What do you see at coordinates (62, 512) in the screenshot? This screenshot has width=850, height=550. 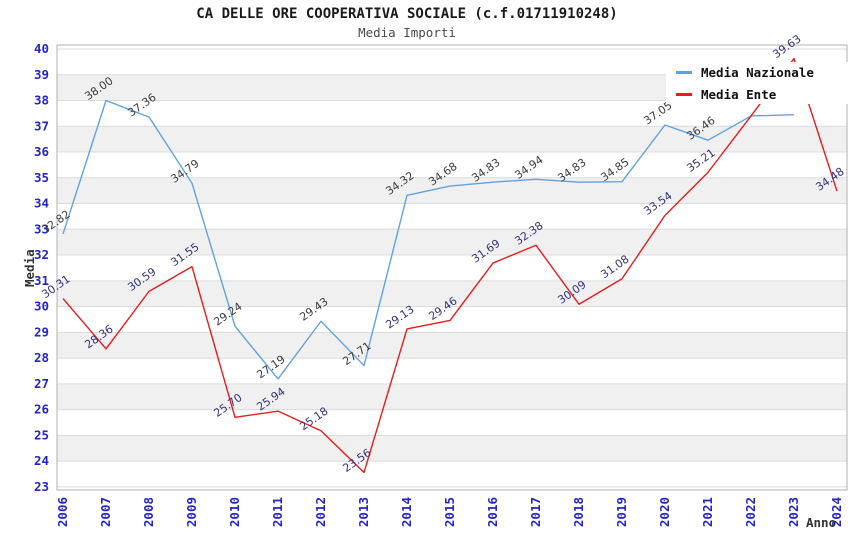 I see `x-axis-tick-label: 2006` at bounding box center [62, 512].